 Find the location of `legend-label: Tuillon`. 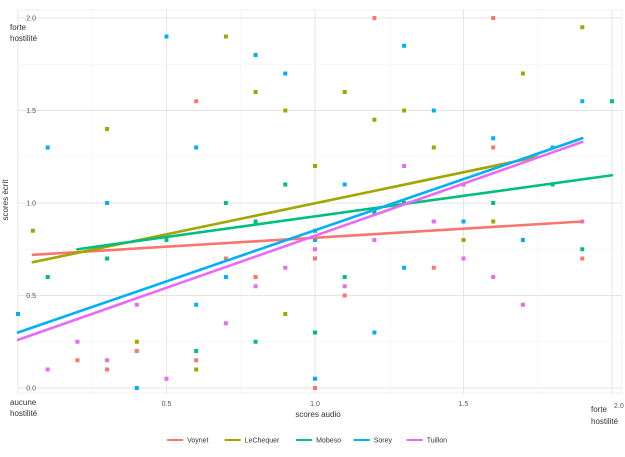

legend-label: Tuillon is located at coordinates (437, 441).